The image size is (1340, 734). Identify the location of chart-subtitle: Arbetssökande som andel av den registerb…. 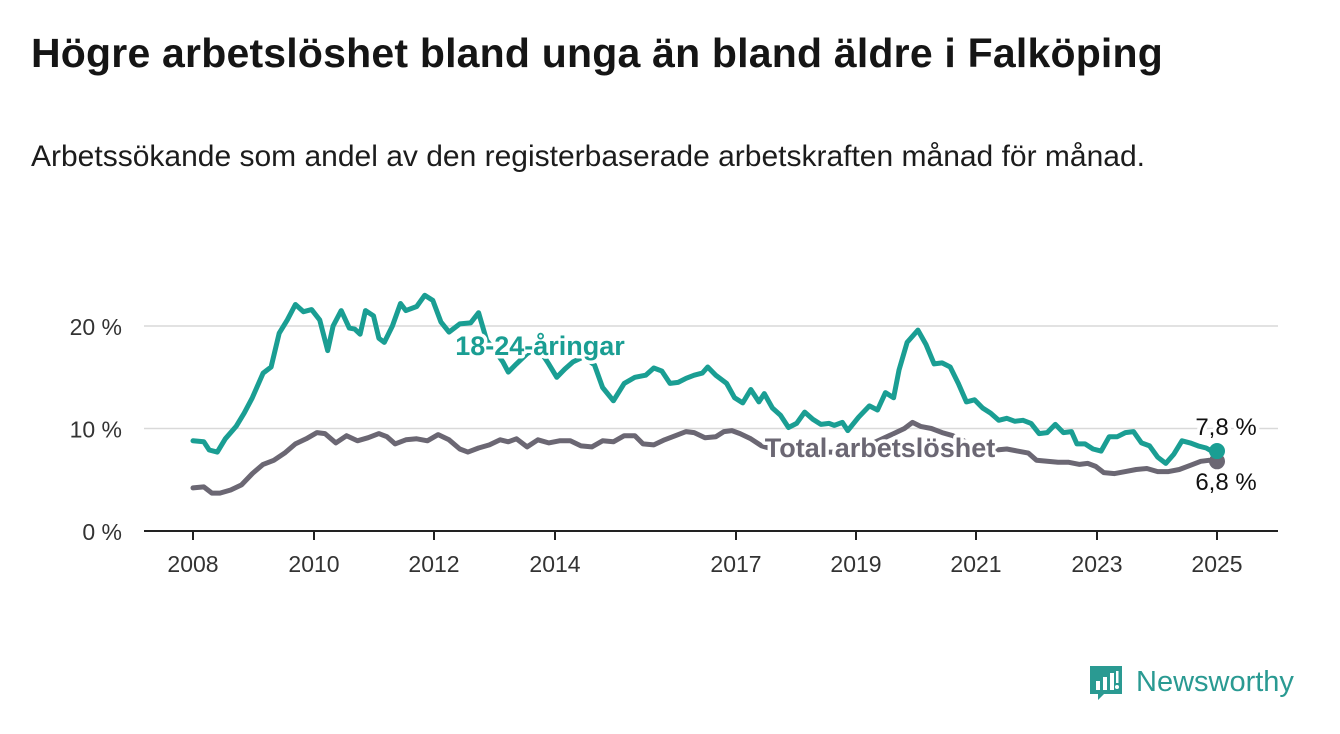
(588, 156).